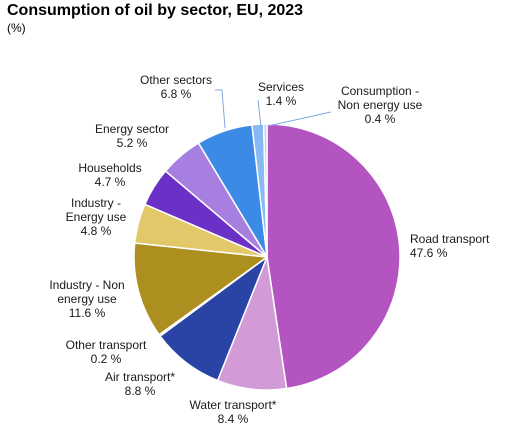 Image resolution: width=525 pixels, height=446 pixels. I want to click on chart-title: Consumption of oil by sector, EU, 2023, so click(155, 10).